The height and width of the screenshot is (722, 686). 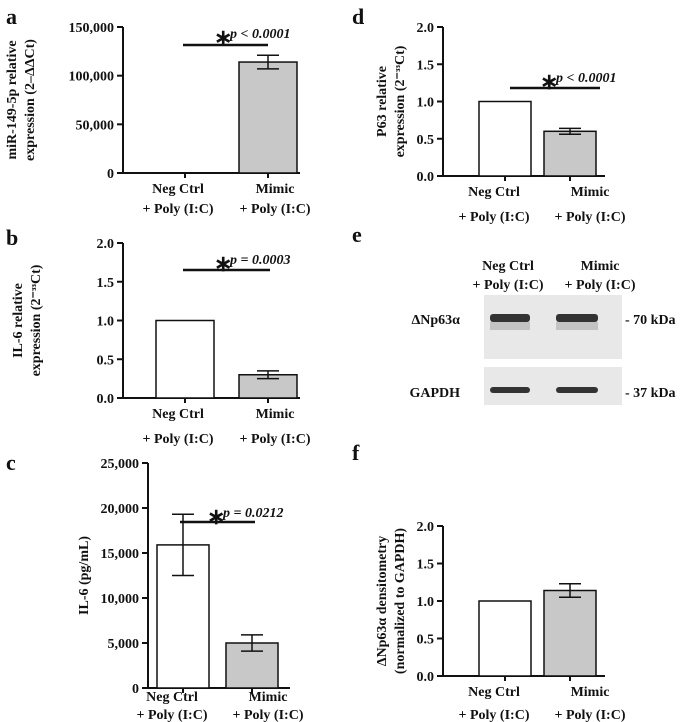 What do you see at coordinates (358, 16) in the screenshot?
I see `panel-label-d: d` at bounding box center [358, 16].